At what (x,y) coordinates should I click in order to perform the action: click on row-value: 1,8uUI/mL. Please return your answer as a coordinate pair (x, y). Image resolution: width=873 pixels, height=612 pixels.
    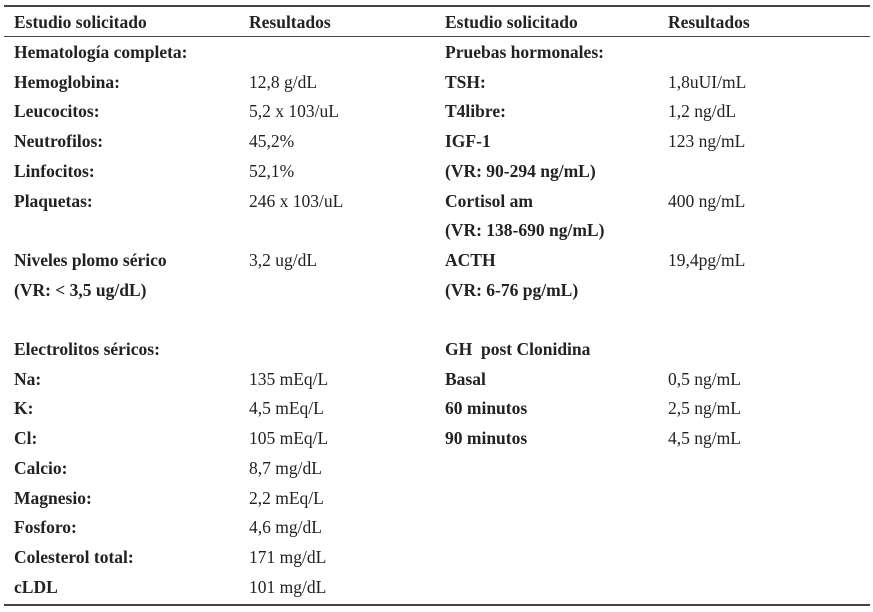
    Looking at the image, I should click on (707, 81).